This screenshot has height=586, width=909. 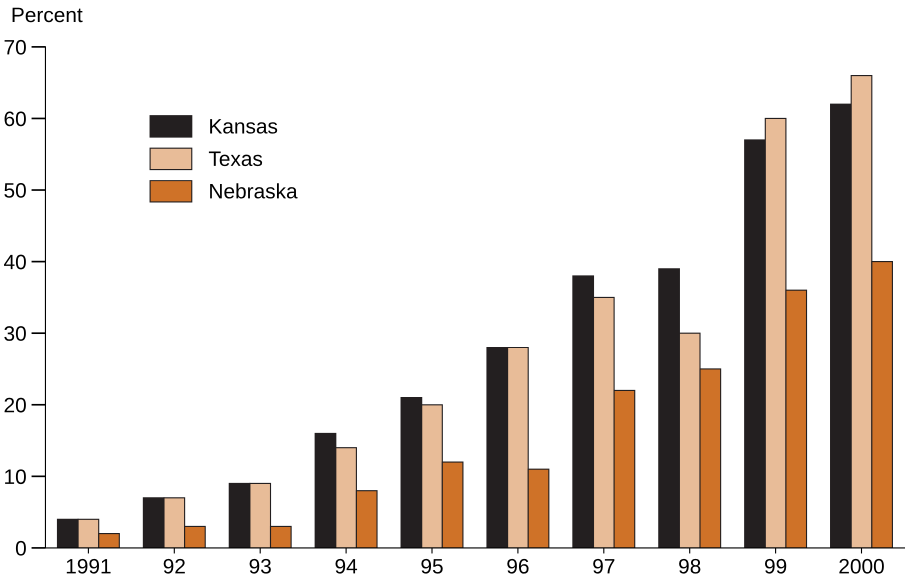 I want to click on x-tick-label: 97, so click(x=603, y=566).